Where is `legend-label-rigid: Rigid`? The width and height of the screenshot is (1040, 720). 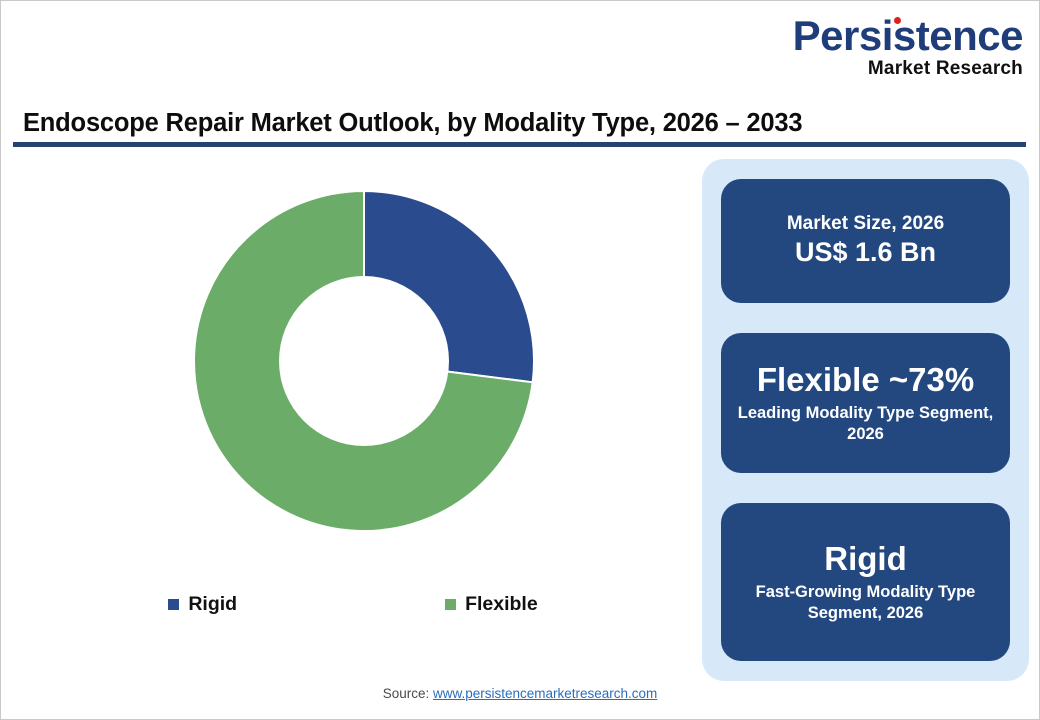
legend-label-rigid: Rigid is located at coordinates (213, 604).